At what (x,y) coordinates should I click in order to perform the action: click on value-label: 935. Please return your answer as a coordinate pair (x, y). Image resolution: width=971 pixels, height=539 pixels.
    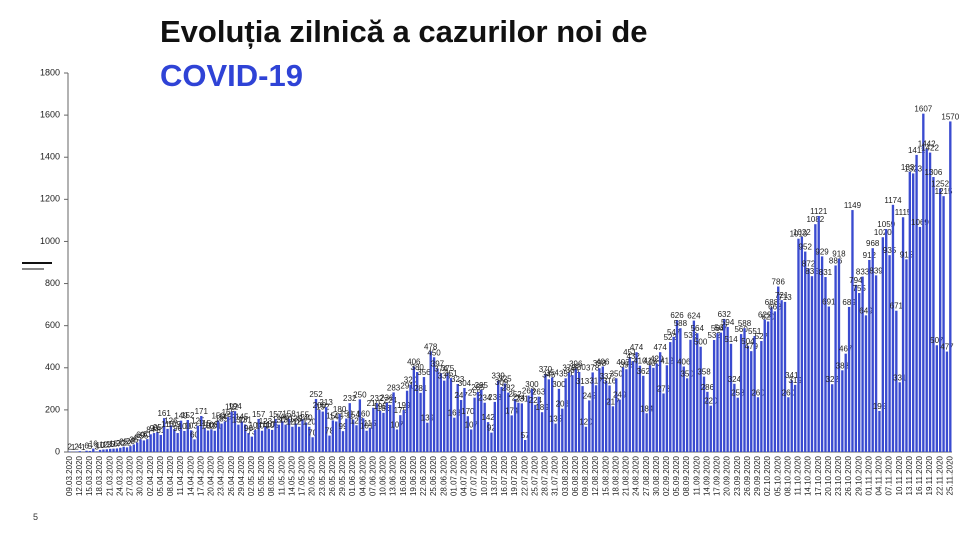
    Looking at the image, I should click on (890, 250).